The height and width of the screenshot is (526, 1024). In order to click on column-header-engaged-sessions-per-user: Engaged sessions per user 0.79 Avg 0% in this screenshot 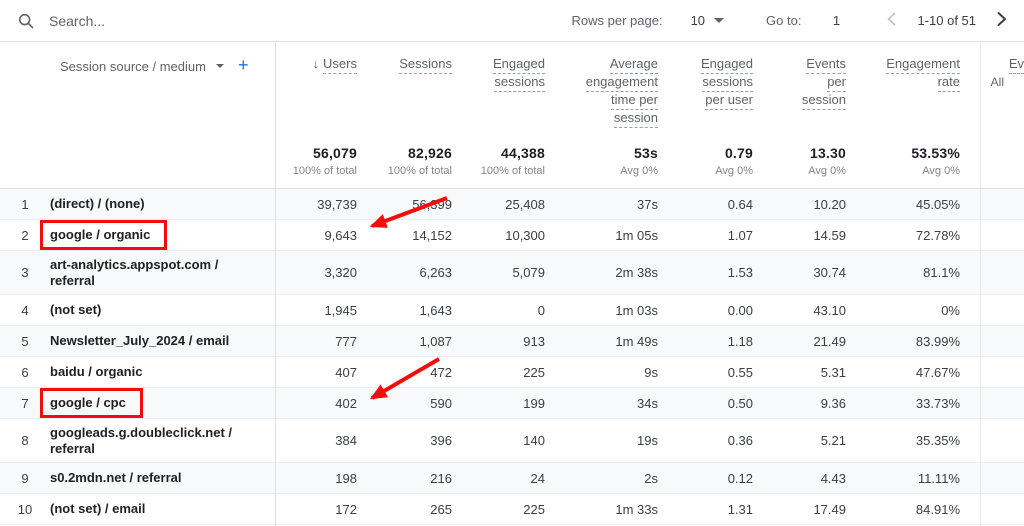, I will do `click(705, 115)`.